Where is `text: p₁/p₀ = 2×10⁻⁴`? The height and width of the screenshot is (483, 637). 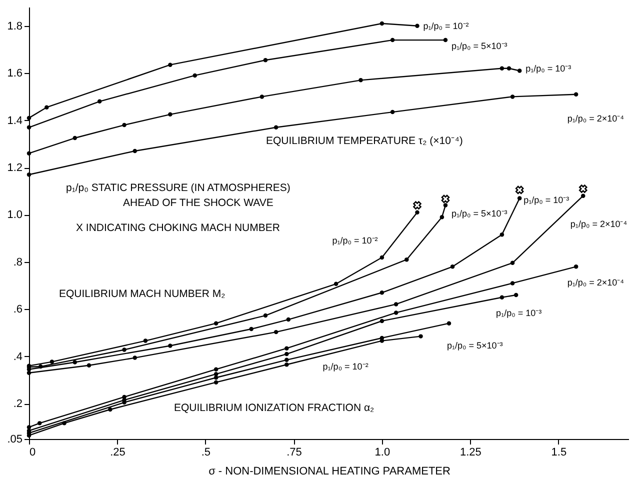
text: p₁/p₀ = 2×10⁻⁴ is located at coordinates (595, 118).